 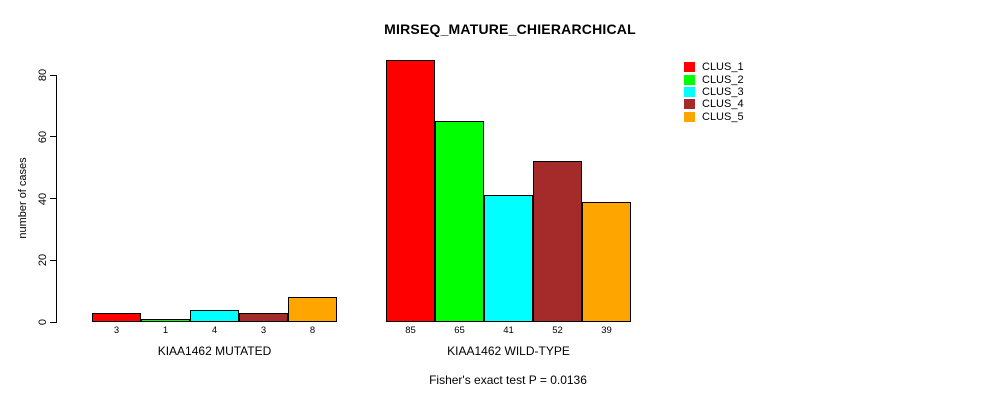 I want to click on legend-item: CLUS_2, so click(x=714, y=79).